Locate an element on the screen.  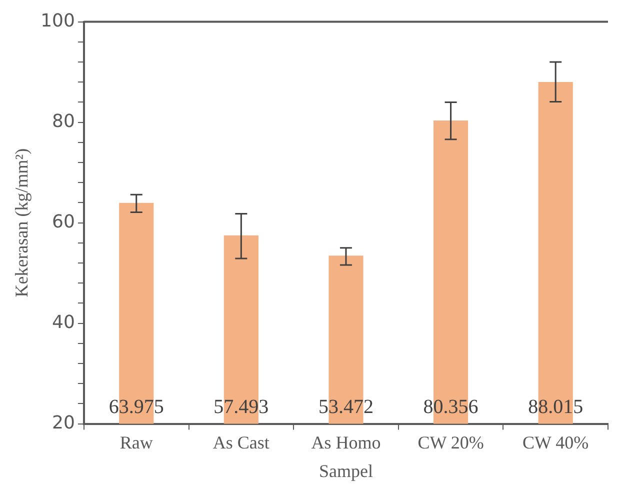
x-tick-label: Raw is located at coordinates (136, 442).